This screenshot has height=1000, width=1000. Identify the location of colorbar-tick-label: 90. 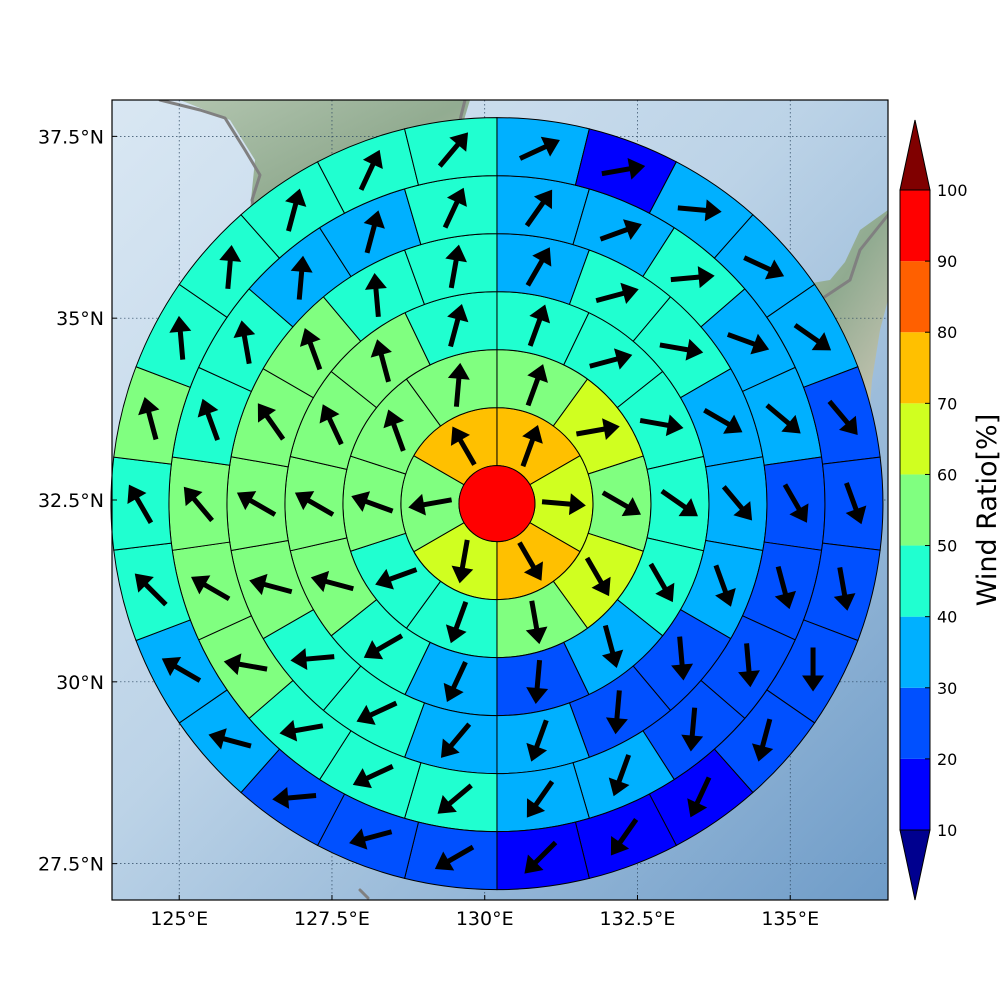
(947, 261).